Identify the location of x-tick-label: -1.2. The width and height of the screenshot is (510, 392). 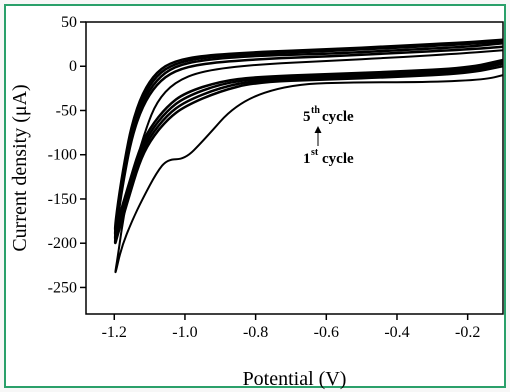
(114, 332).